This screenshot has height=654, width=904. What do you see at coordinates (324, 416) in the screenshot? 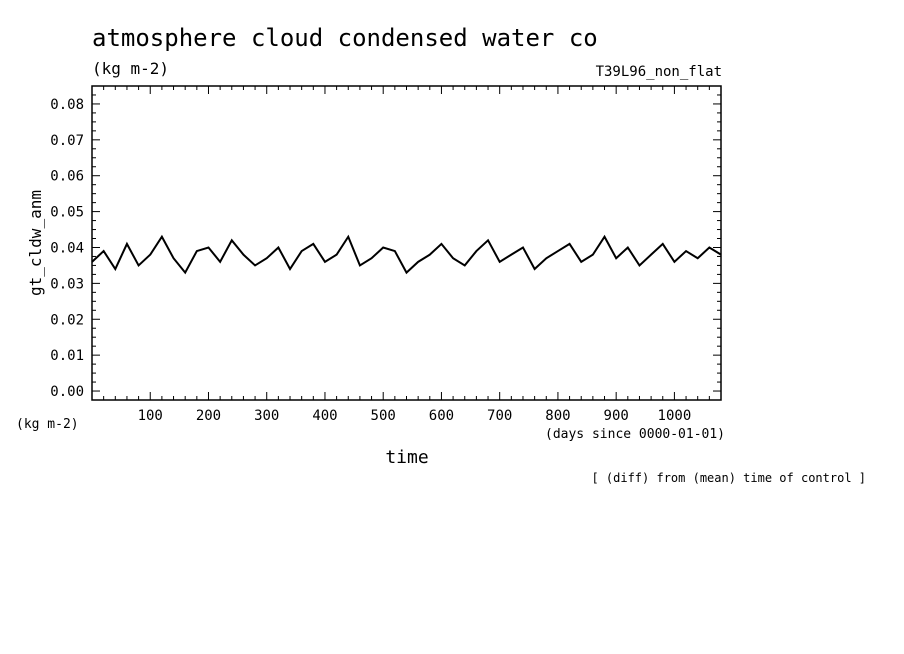
I see `x-tick-label: 400` at bounding box center [324, 416].